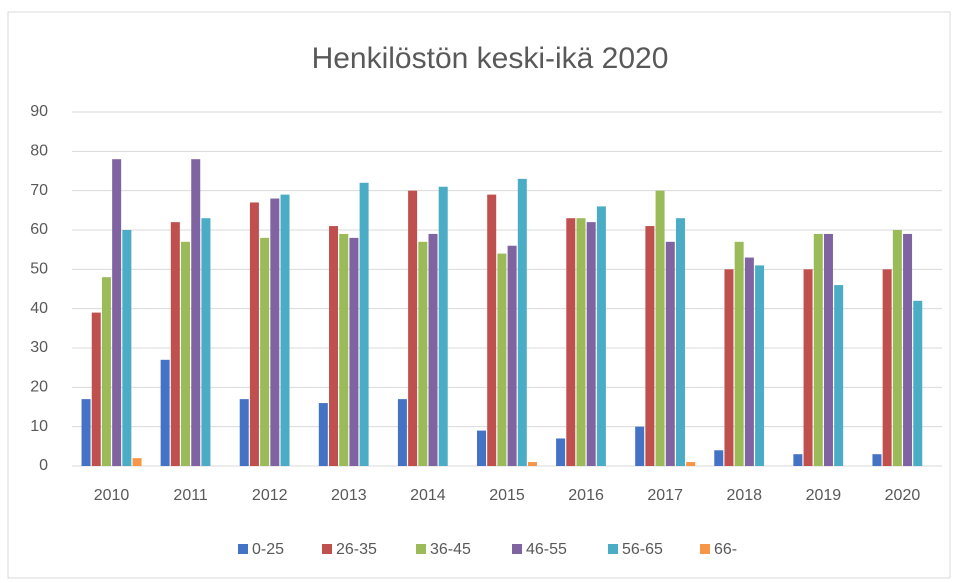 The height and width of the screenshot is (583, 959). Describe the element at coordinates (39, 229) in the screenshot. I see `y-tick-label: 60` at that location.